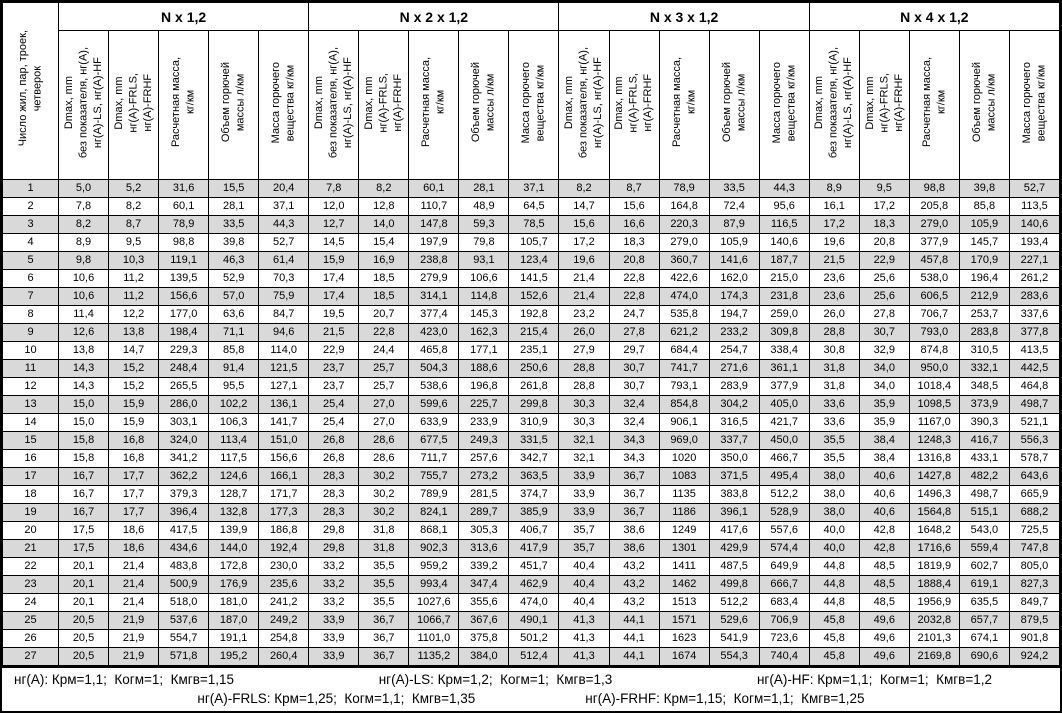 This screenshot has width=1062, height=713. What do you see at coordinates (284, 350) in the screenshot?
I see `data-cell: 114,0` at bounding box center [284, 350].